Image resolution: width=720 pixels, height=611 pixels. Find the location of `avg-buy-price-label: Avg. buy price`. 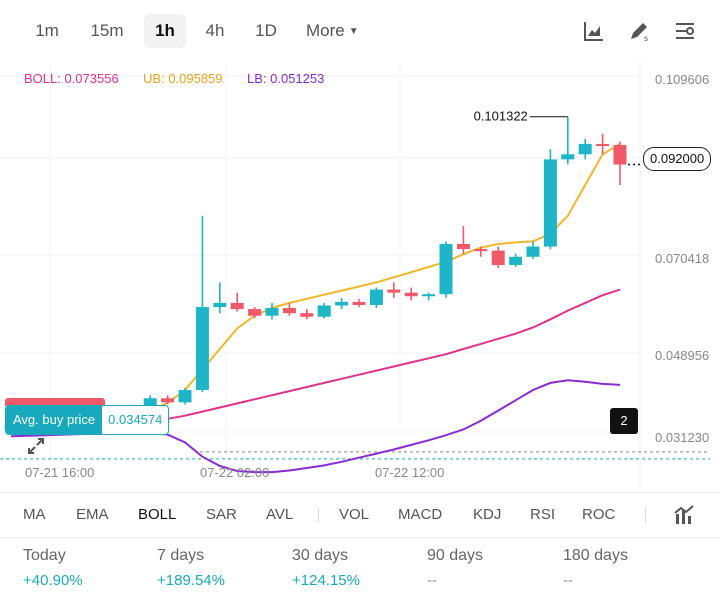

avg-buy-price-label: Avg. buy price is located at coordinates (54, 420).